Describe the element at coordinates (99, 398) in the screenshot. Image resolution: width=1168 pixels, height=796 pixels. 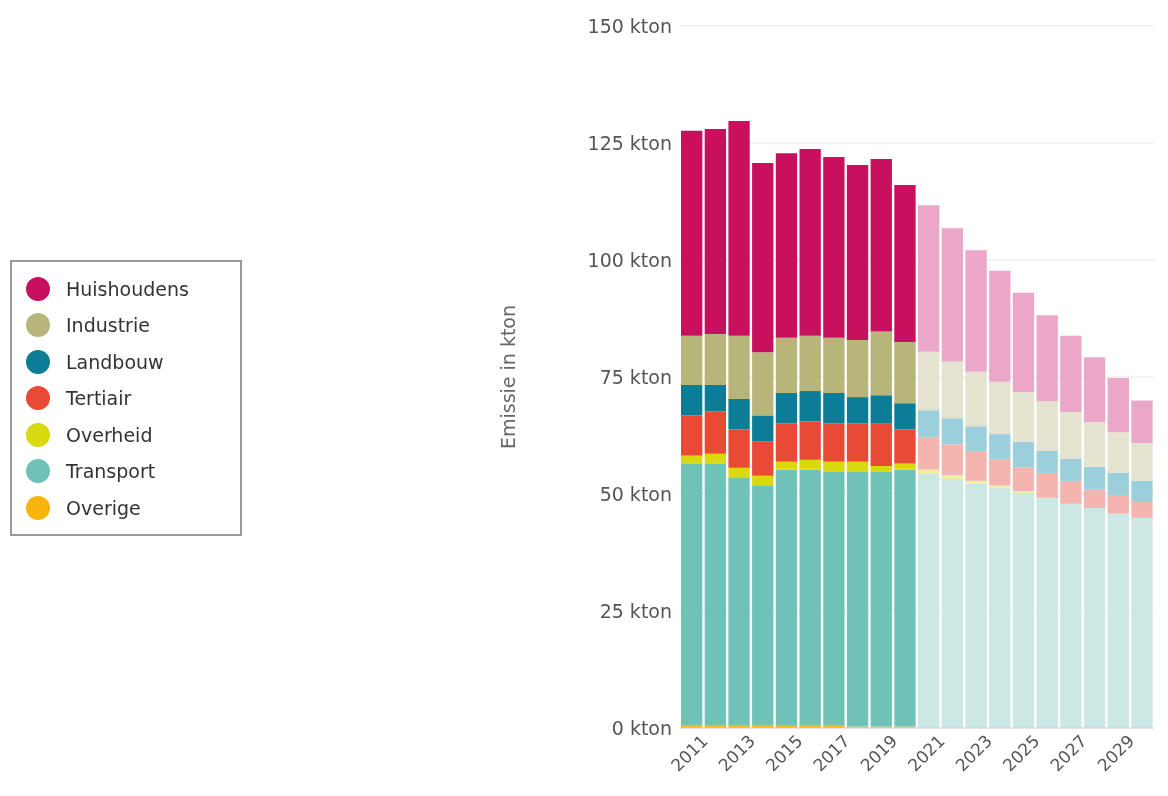
I see `legend-label: Tertiair` at that location.